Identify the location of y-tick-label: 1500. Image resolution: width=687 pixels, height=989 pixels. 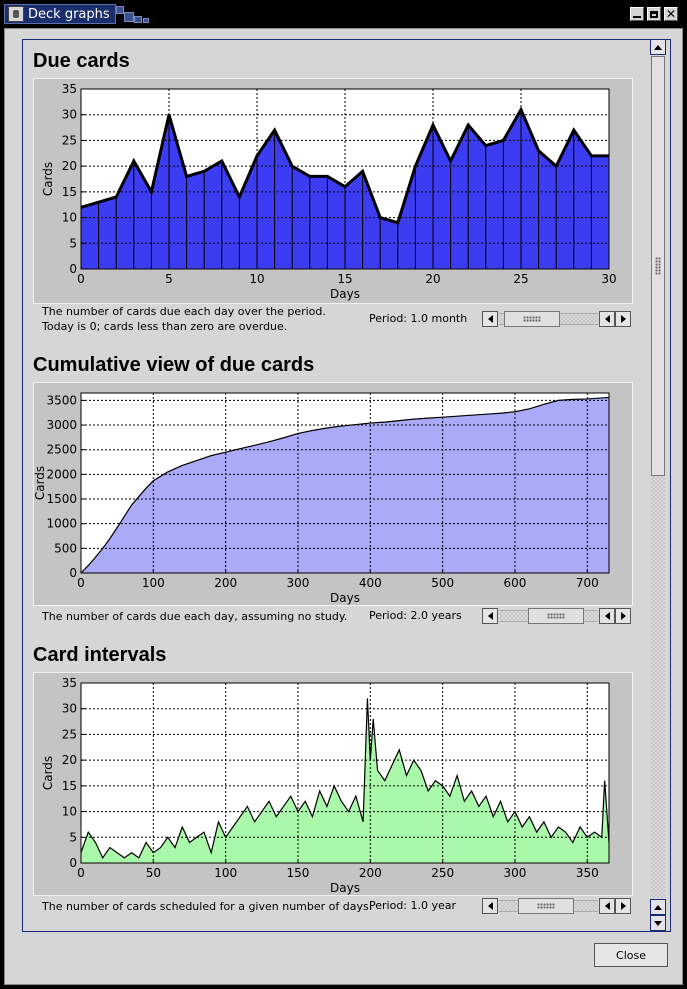
(61, 499).